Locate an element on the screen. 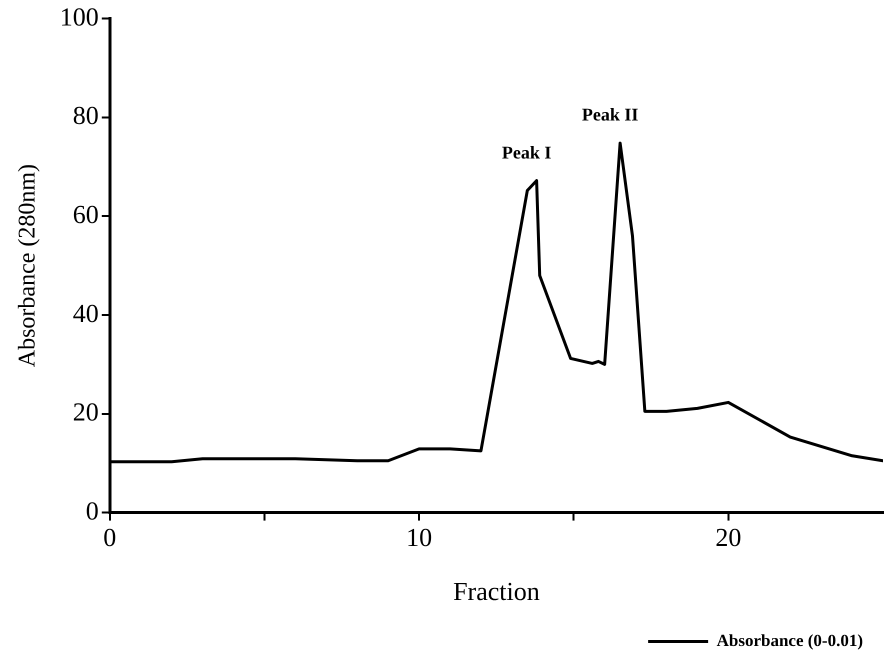 This screenshot has width=885, height=668. y-tick-label: 60 is located at coordinates (85, 215).